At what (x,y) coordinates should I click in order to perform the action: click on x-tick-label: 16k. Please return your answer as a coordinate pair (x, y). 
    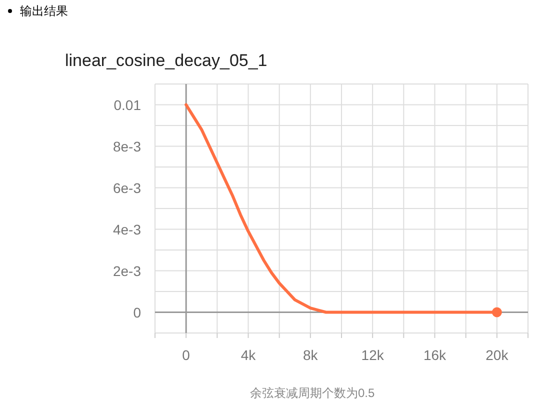
    Looking at the image, I should click on (435, 355).